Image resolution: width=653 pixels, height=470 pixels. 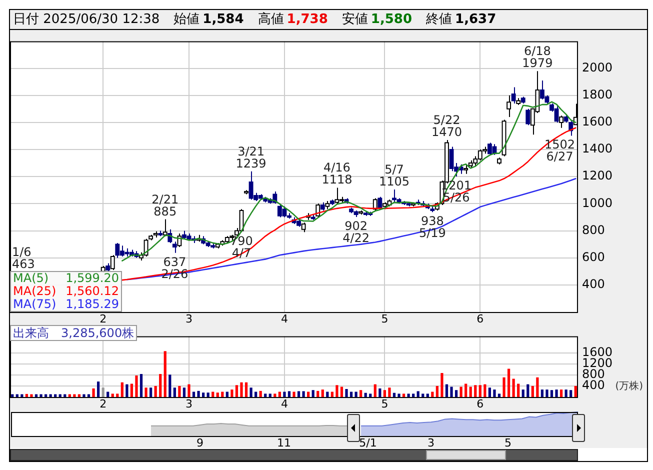 I want to click on x-tick-label: 9, so click(x=200, y=443).